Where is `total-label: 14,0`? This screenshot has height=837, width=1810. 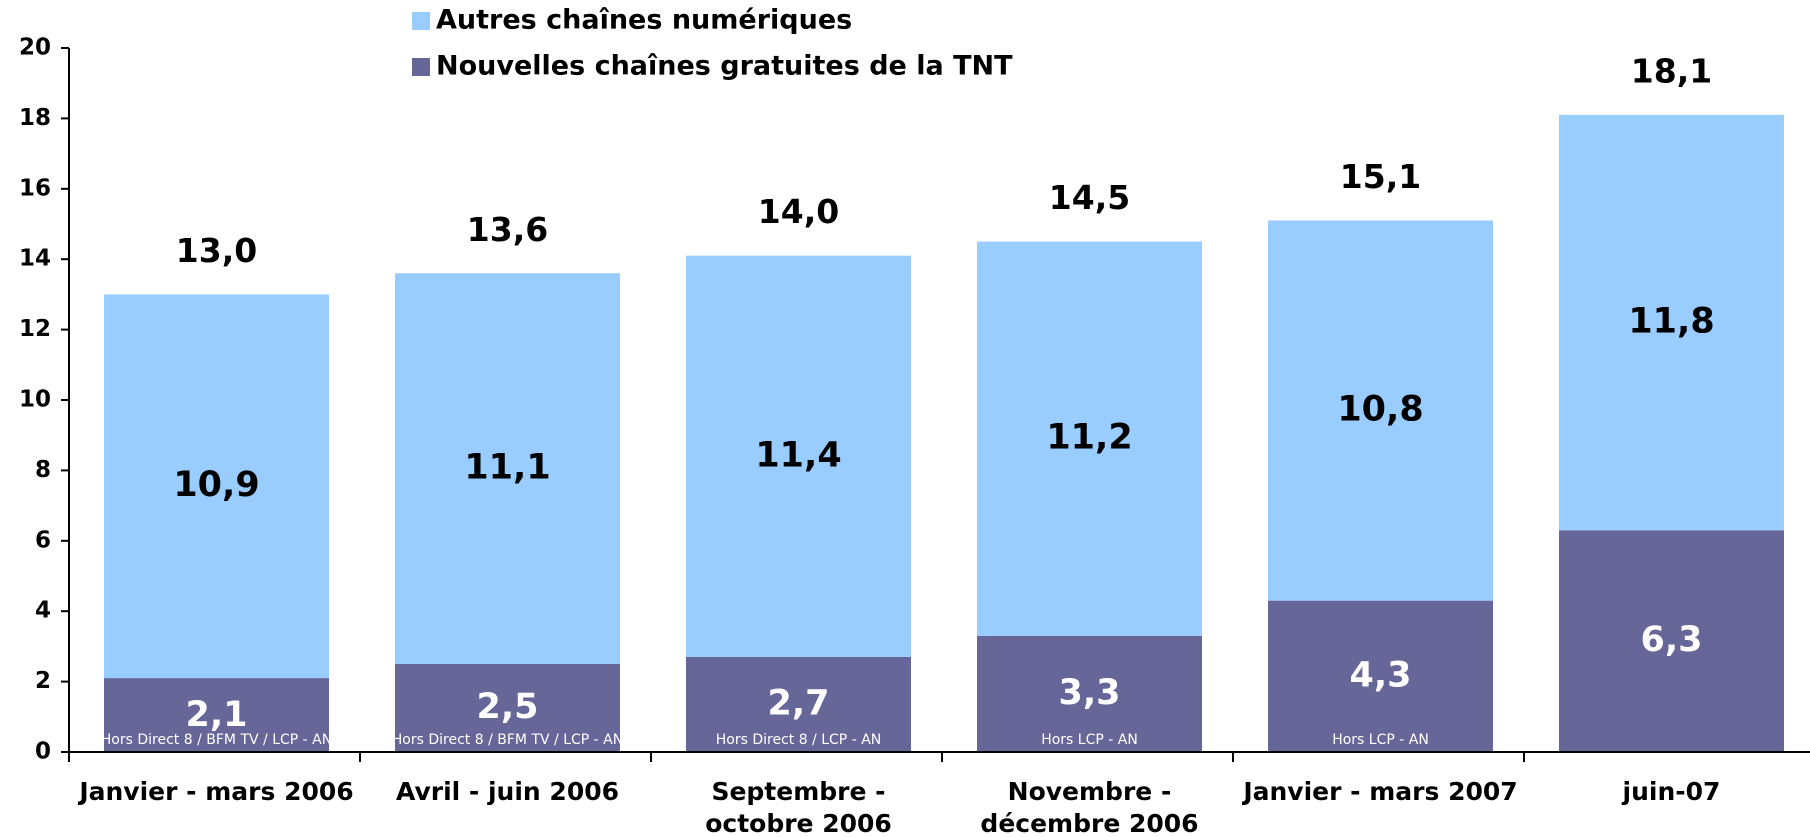 total-label: 14,0 is located at coordinates (798, 211).